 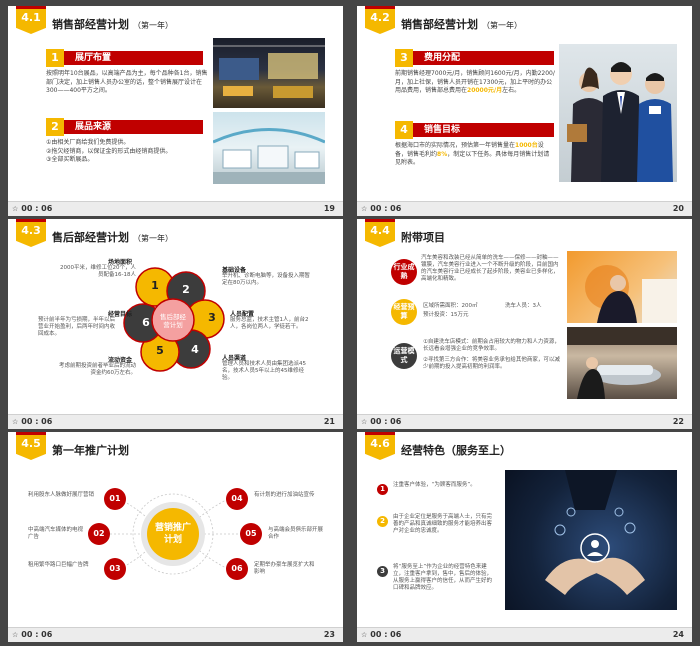 I want to click on label-text-4: 管理人员和技术人员由集团选派45名，技术人员5年以上的45维修经验。, so click(x=264, y=371).